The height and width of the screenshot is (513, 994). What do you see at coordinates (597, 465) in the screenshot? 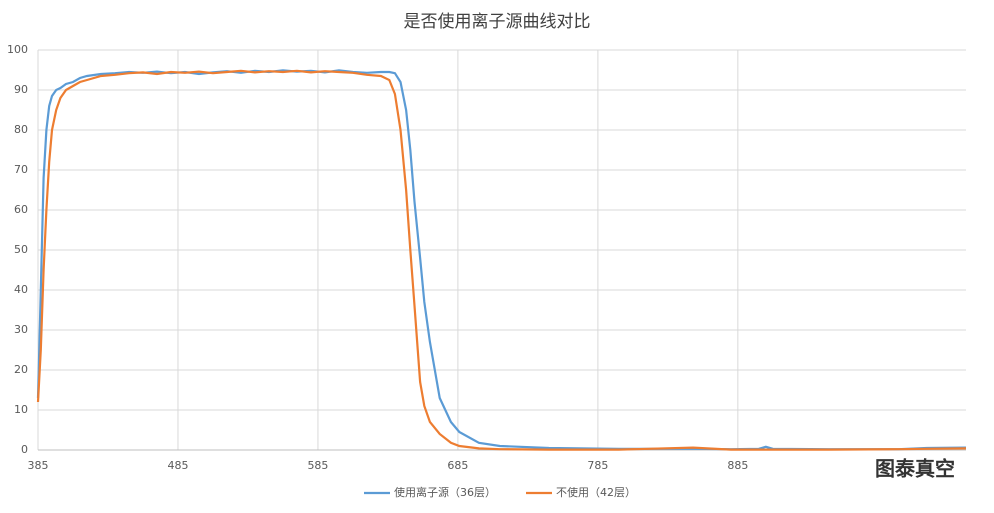
I see `x-tick-label: 785` at bounding box center [597, 465].